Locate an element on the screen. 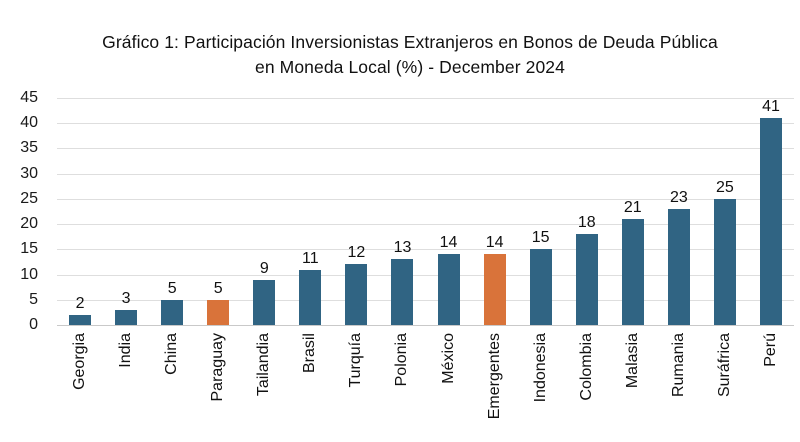  x-label-slot: Turquía is located at coordinates (356, 385).